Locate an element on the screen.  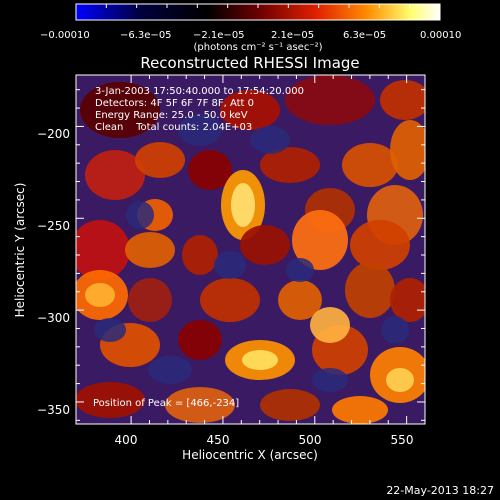
colorbar-tick-label-5: 0.00010 is located at coordinates (440, 35).